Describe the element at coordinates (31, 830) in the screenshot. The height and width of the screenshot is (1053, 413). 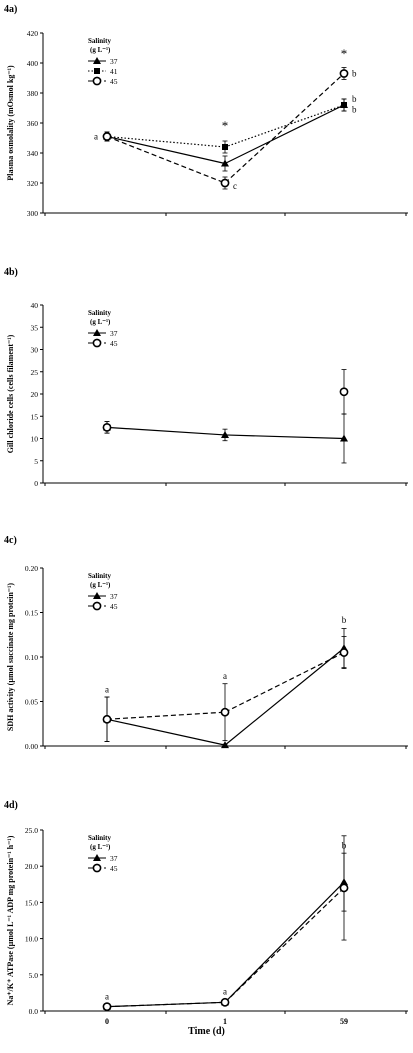
I see `y-tick-label: 25.0` at that location.